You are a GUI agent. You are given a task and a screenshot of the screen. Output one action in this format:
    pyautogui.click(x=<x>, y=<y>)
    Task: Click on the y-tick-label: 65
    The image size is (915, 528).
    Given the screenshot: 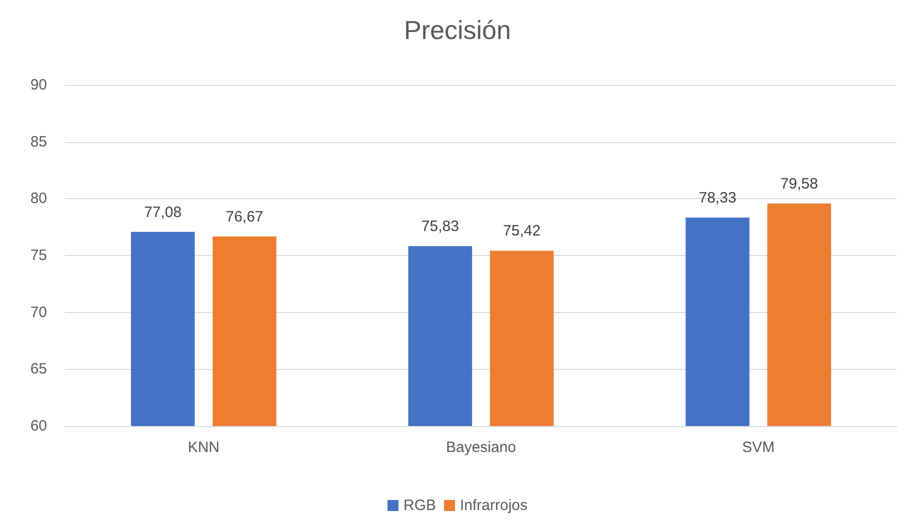 What is the action you would take?
    pyautogui.click(x=38, y=369)
    